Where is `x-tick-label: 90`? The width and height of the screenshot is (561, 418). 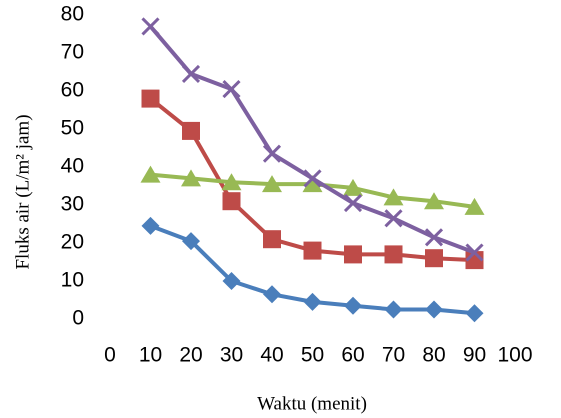 x-tick-label: 90 is located at coordinates (474, 355).